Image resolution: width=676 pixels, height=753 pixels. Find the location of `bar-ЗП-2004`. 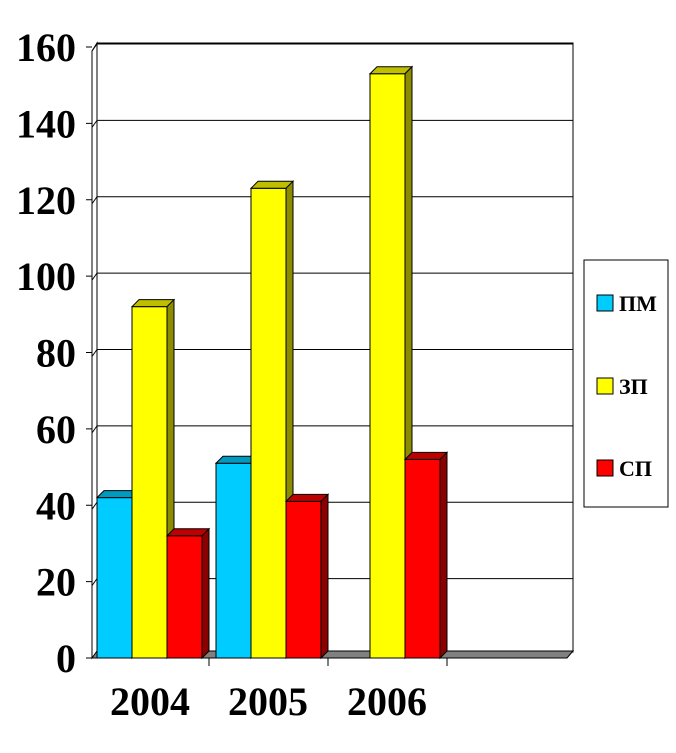

bar-ЗП-2004 is located at coordinates (153, 479).